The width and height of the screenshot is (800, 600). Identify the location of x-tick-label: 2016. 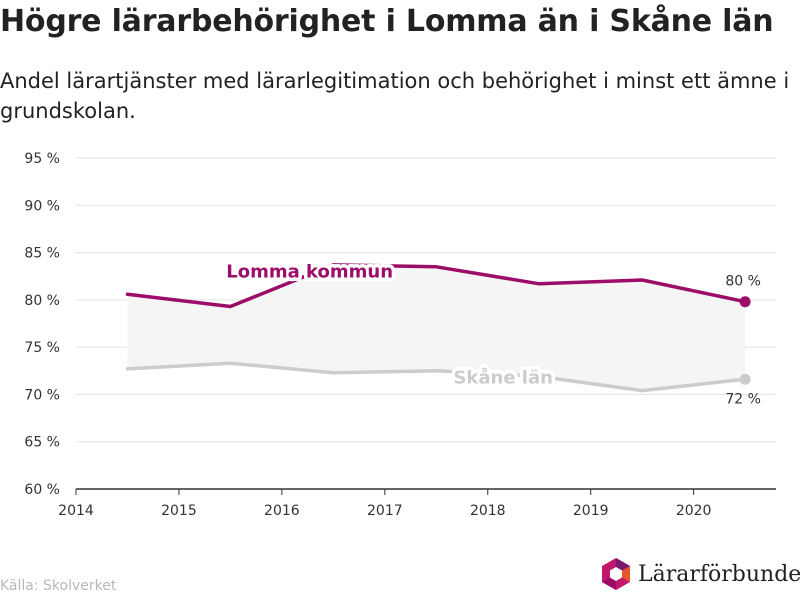
(282, 511).